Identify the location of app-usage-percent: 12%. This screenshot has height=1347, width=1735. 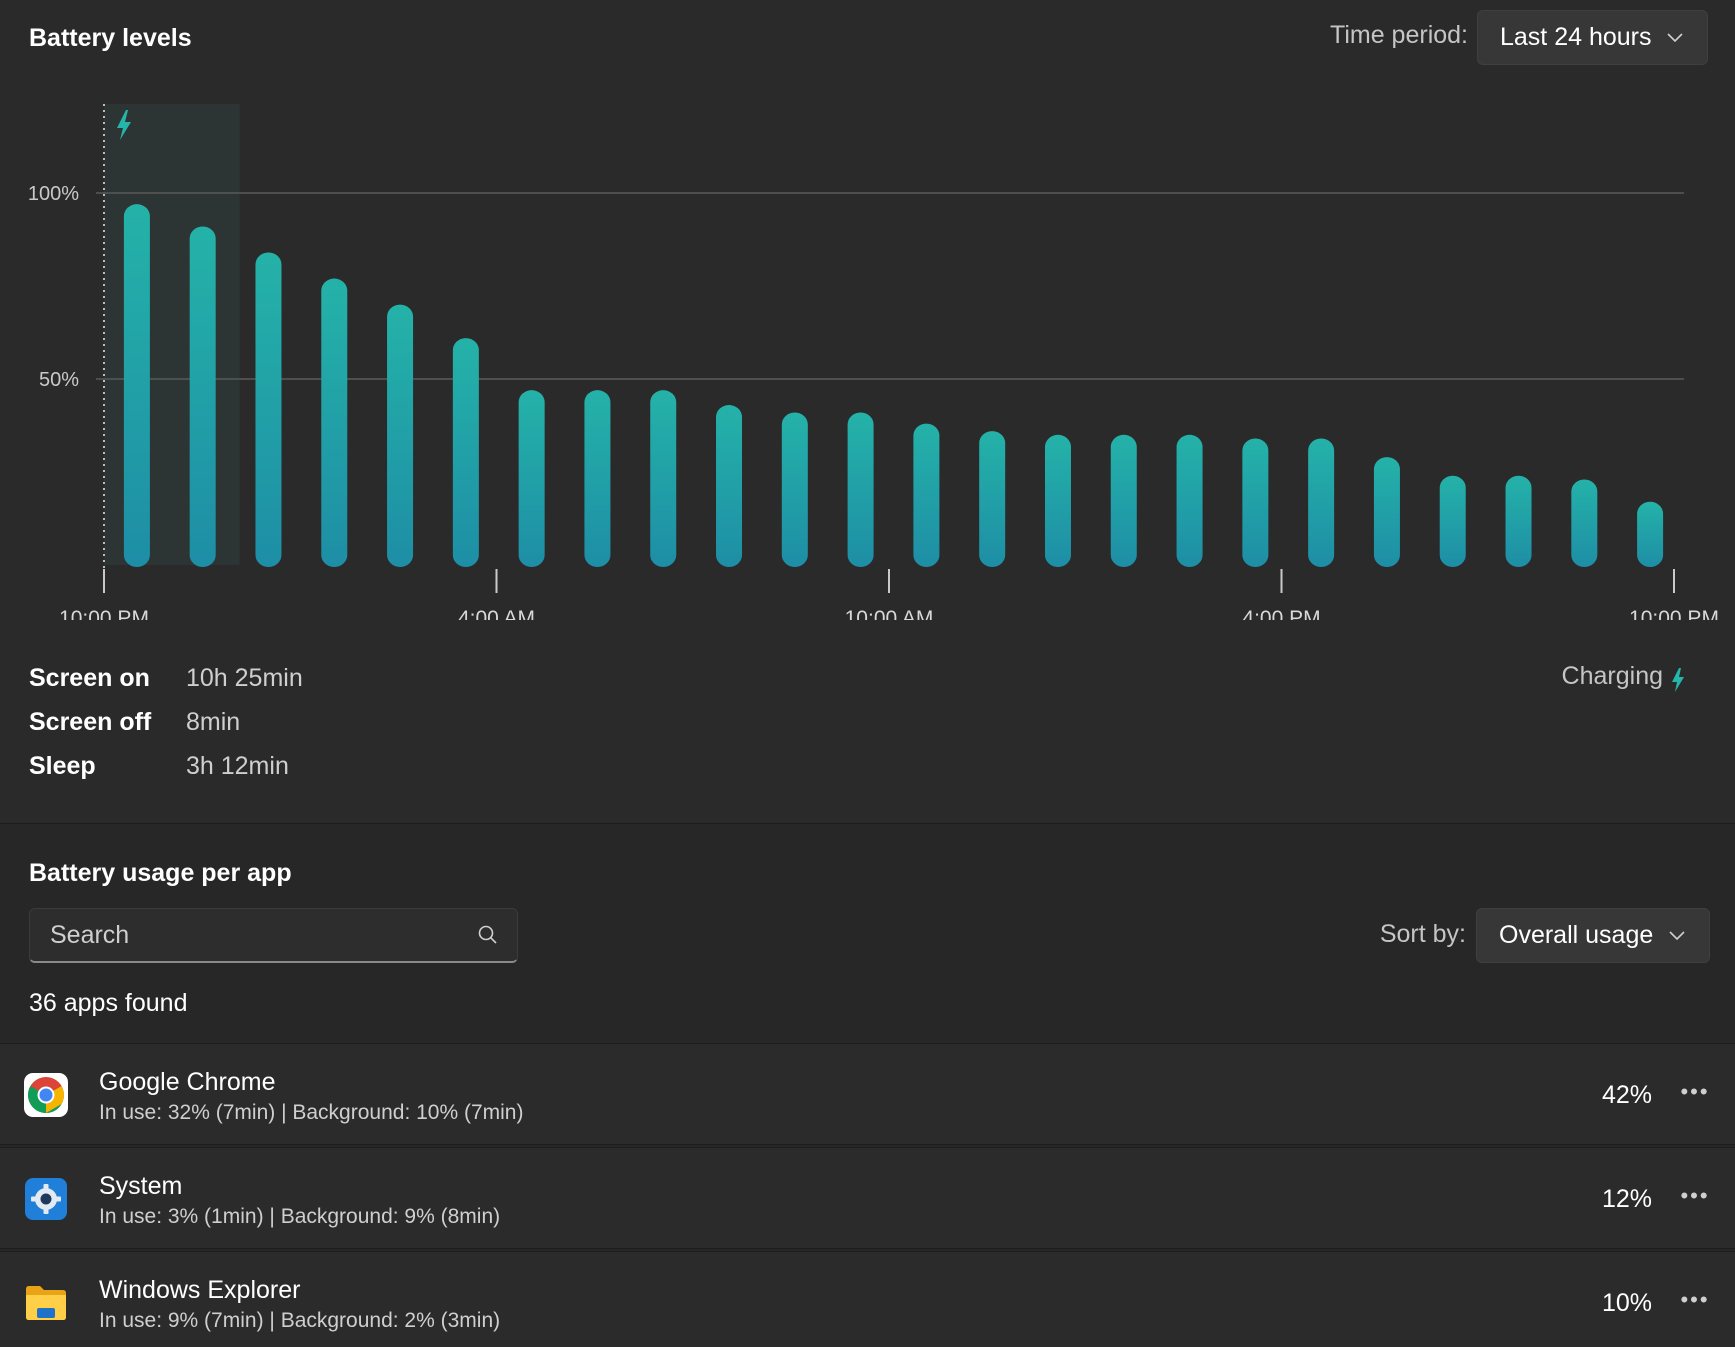
(1626, 1199).